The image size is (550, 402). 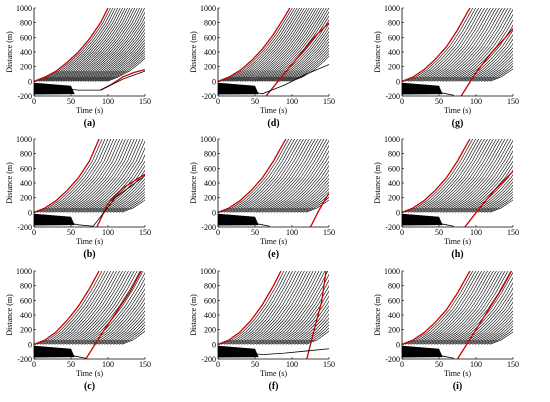 I want to click on panel-label: (g), so click(x=458, y=123).